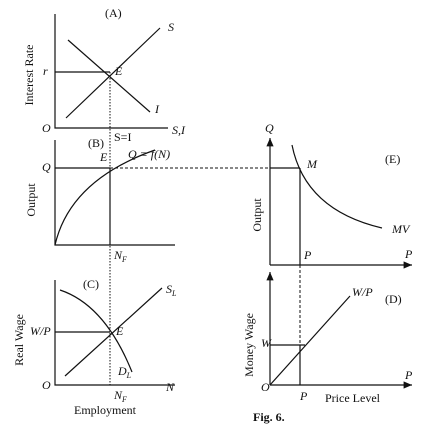 The width and height of the screenshot is (429, 429). What do you see at coordinates (113, 13) in the screenshot?
I see `label: (A)` at bounding box center [113, 13].